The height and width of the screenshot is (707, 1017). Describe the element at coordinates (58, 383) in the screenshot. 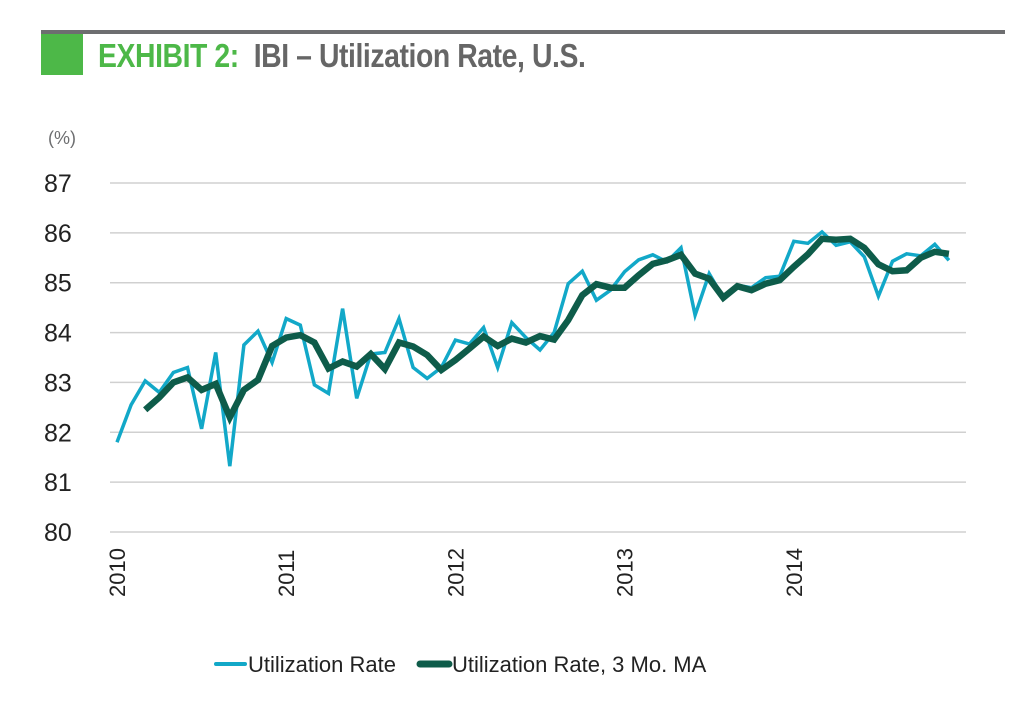

I see `y-tick-label: 83` at that location.